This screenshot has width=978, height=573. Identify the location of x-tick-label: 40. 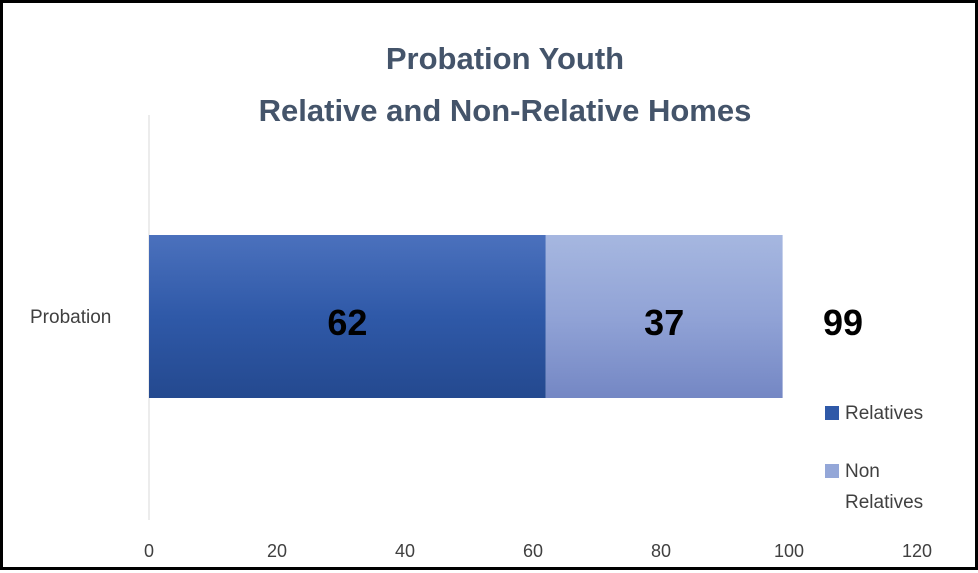
(405, 551).